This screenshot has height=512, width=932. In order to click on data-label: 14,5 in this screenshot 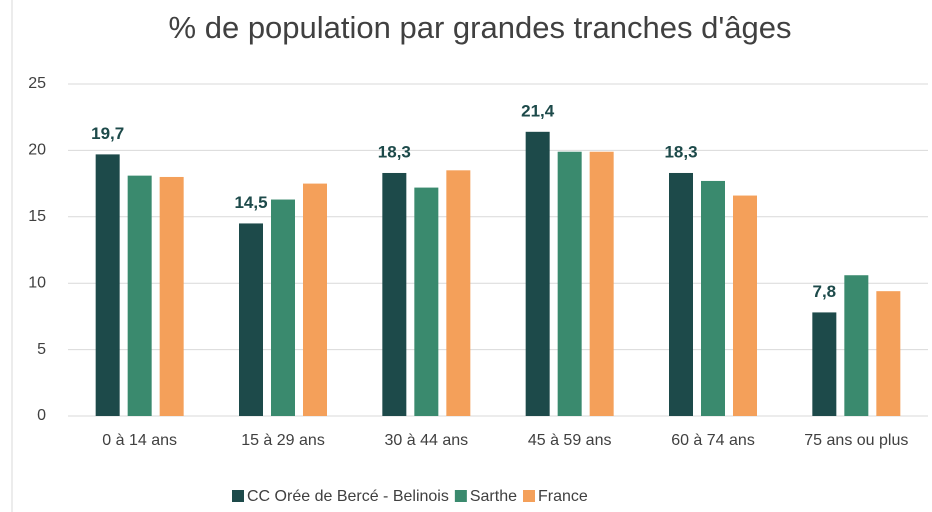, I will do `click(250, 202)`.